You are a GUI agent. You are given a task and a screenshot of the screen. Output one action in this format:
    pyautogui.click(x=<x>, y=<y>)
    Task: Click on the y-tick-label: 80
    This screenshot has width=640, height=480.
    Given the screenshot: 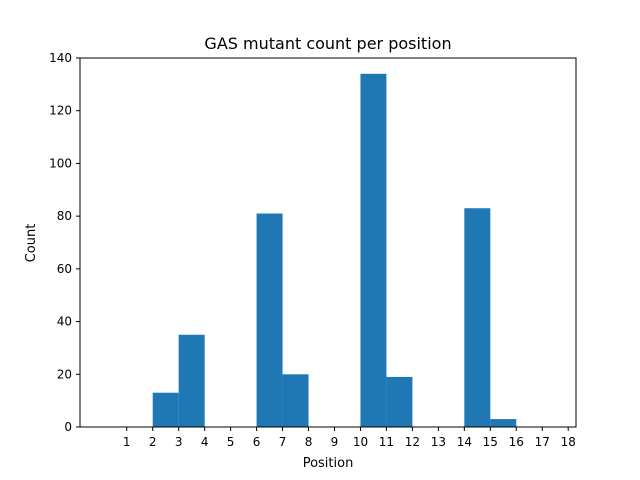 What is the action you would take?
    pyautogui.click(x=64, y=216)
    